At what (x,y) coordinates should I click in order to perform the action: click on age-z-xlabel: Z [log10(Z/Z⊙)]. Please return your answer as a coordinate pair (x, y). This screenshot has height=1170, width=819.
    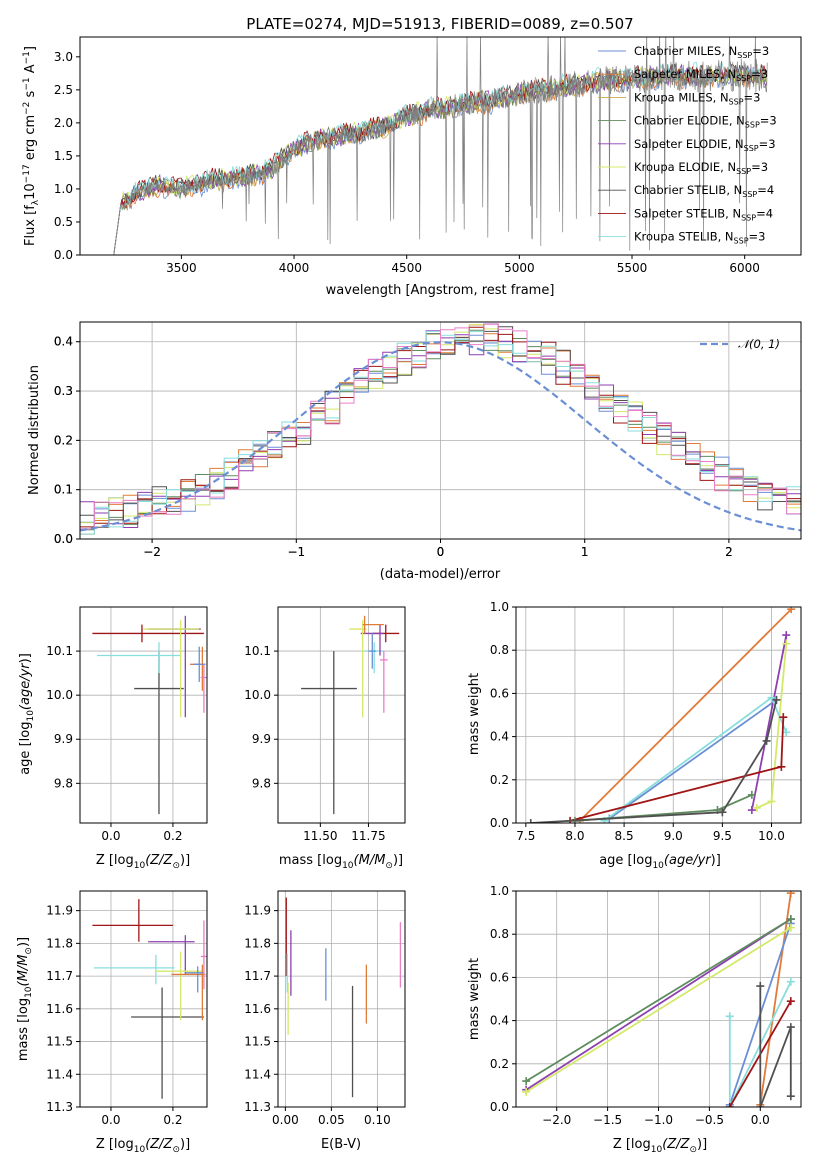
    Looking at the image, I should click on (143, 862).